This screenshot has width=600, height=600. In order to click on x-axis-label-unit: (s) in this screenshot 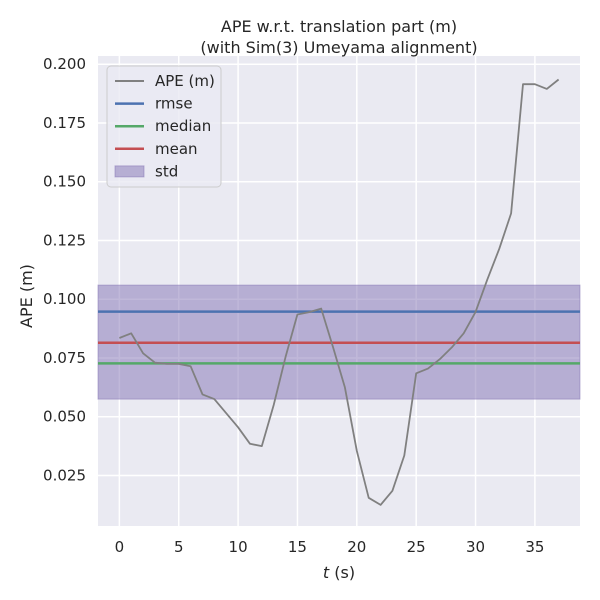, I will do `click(342, 572)`.